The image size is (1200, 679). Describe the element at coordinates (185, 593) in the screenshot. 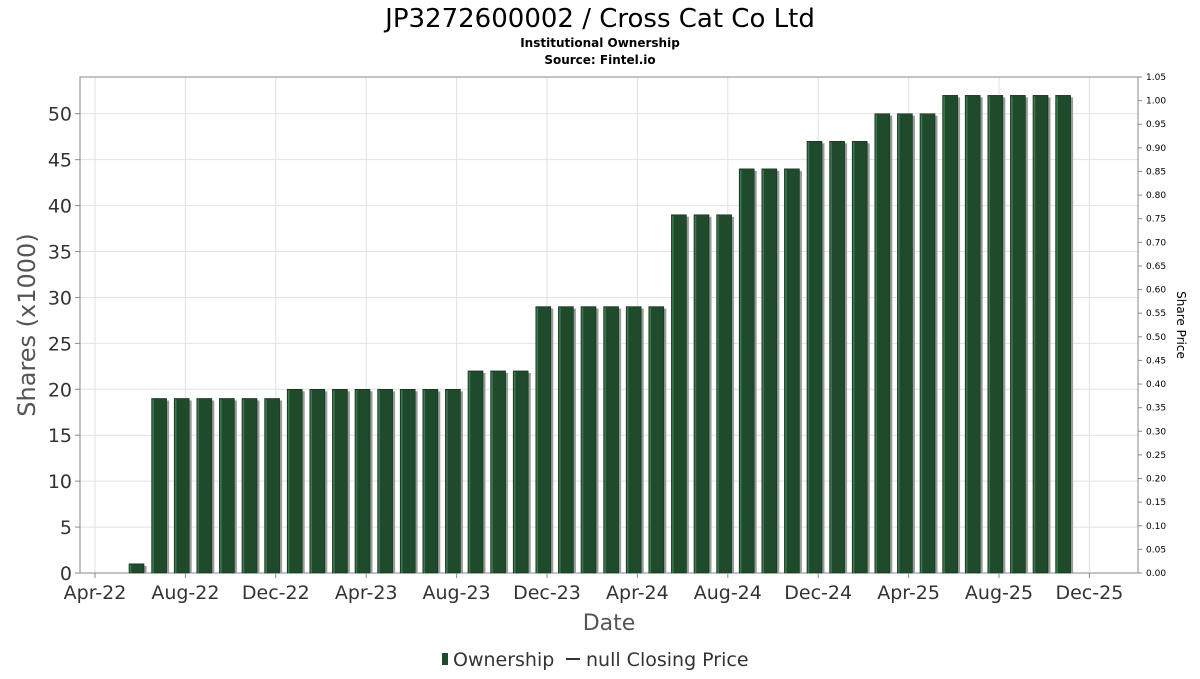

I see `x-tick-label: Aug-22` at that location.